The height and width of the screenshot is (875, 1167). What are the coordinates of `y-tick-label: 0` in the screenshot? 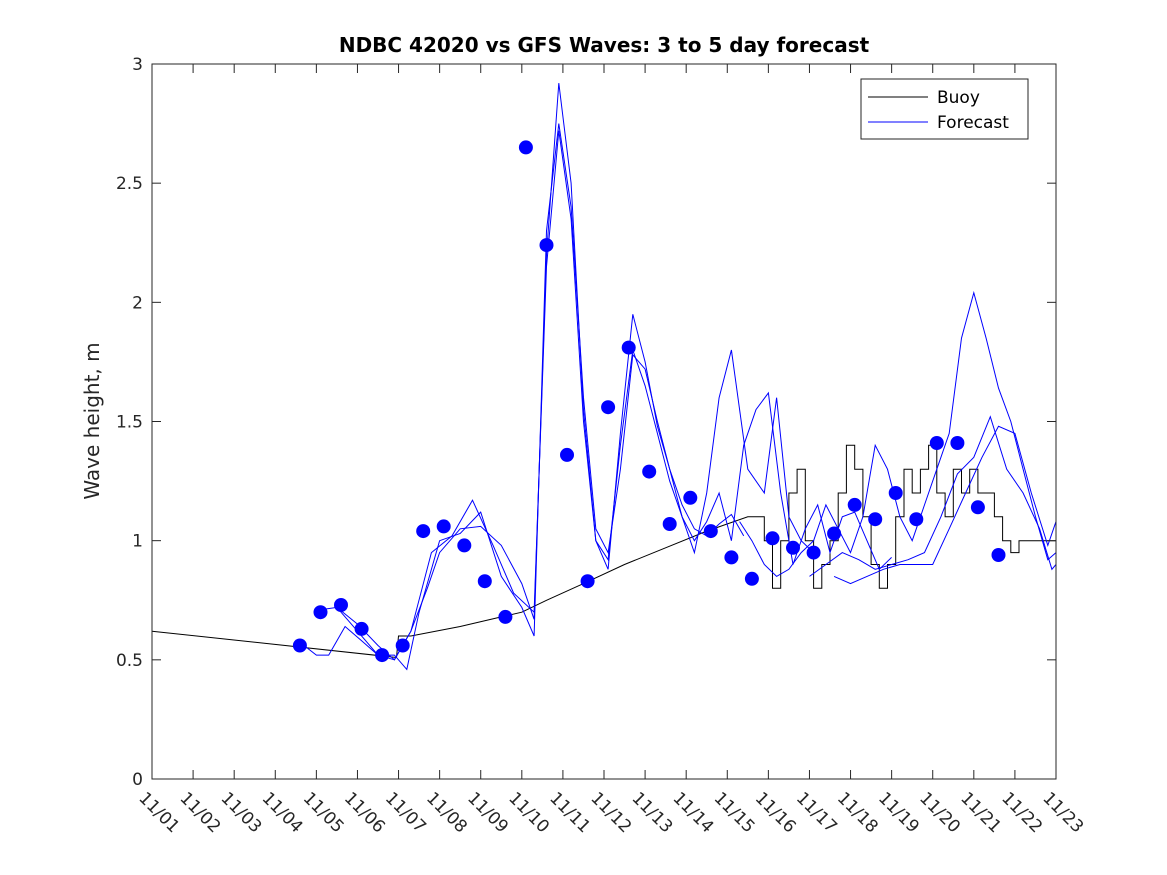 It's located at (137, 780).